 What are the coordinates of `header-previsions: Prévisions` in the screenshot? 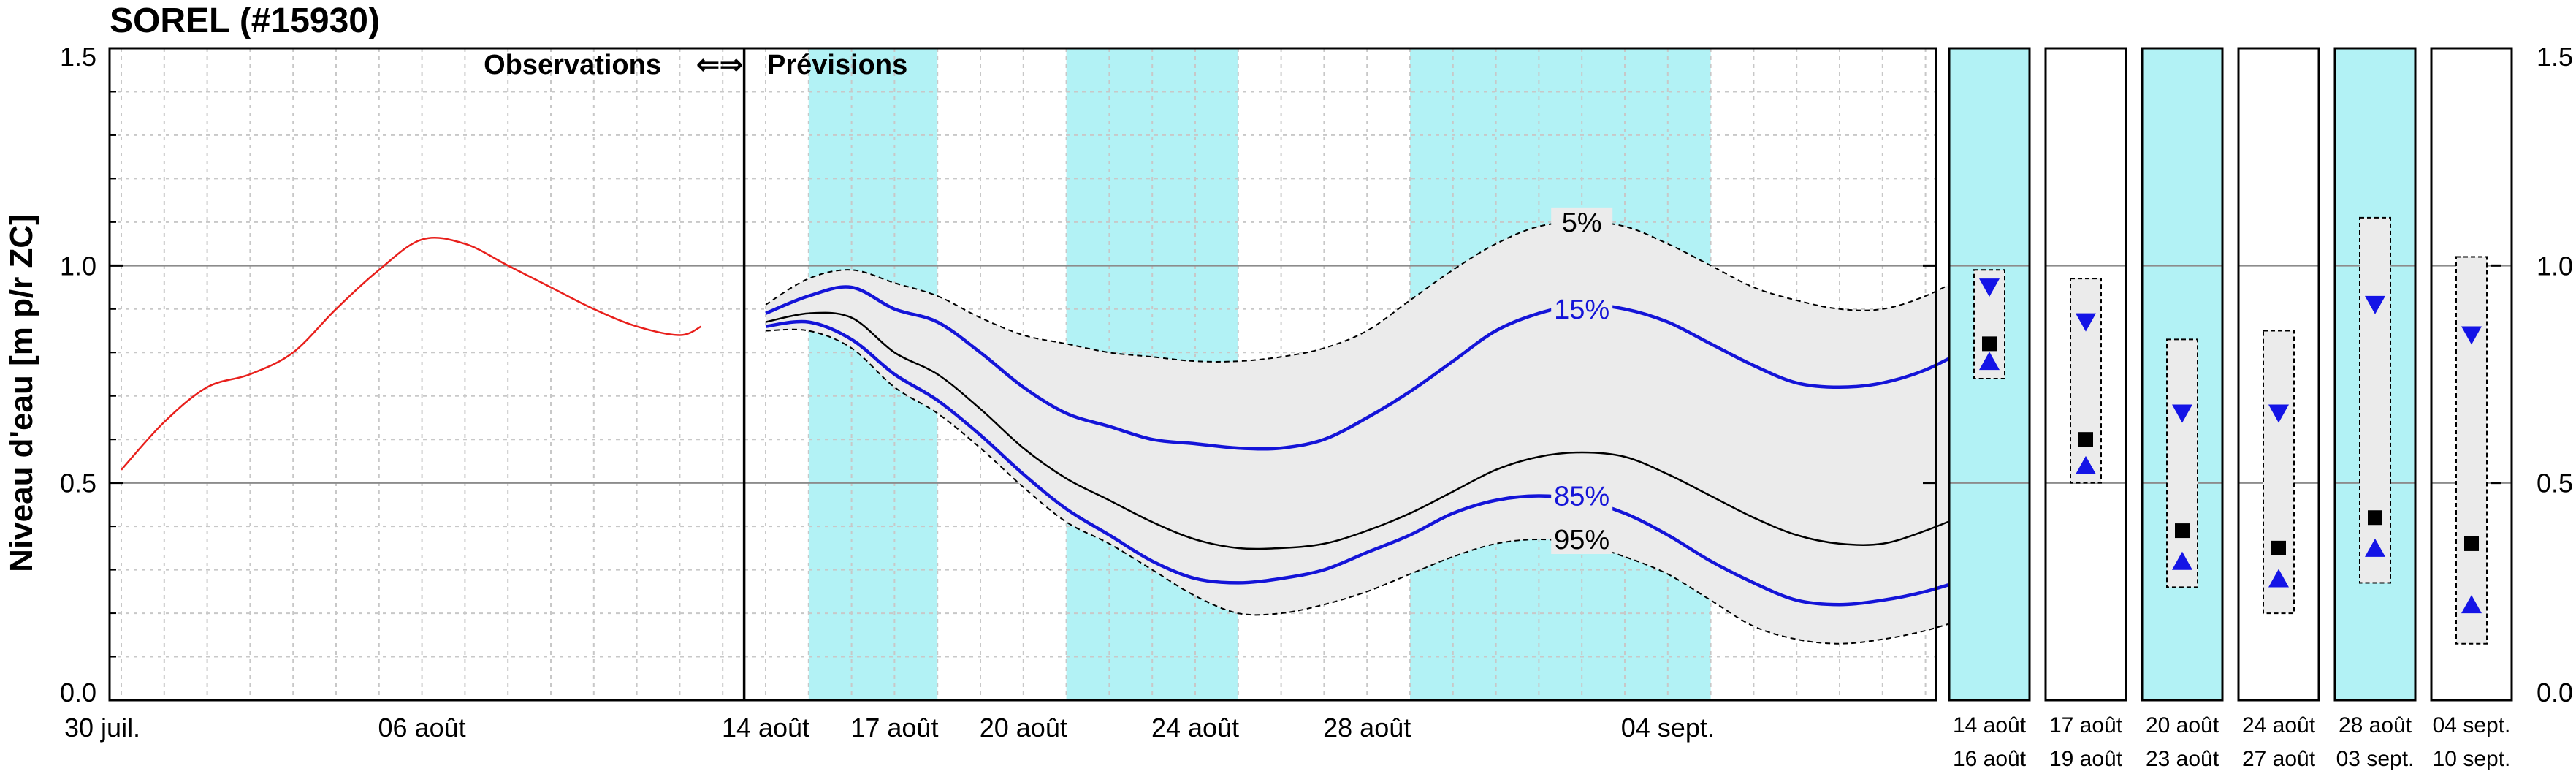 It's located at (837, 65).